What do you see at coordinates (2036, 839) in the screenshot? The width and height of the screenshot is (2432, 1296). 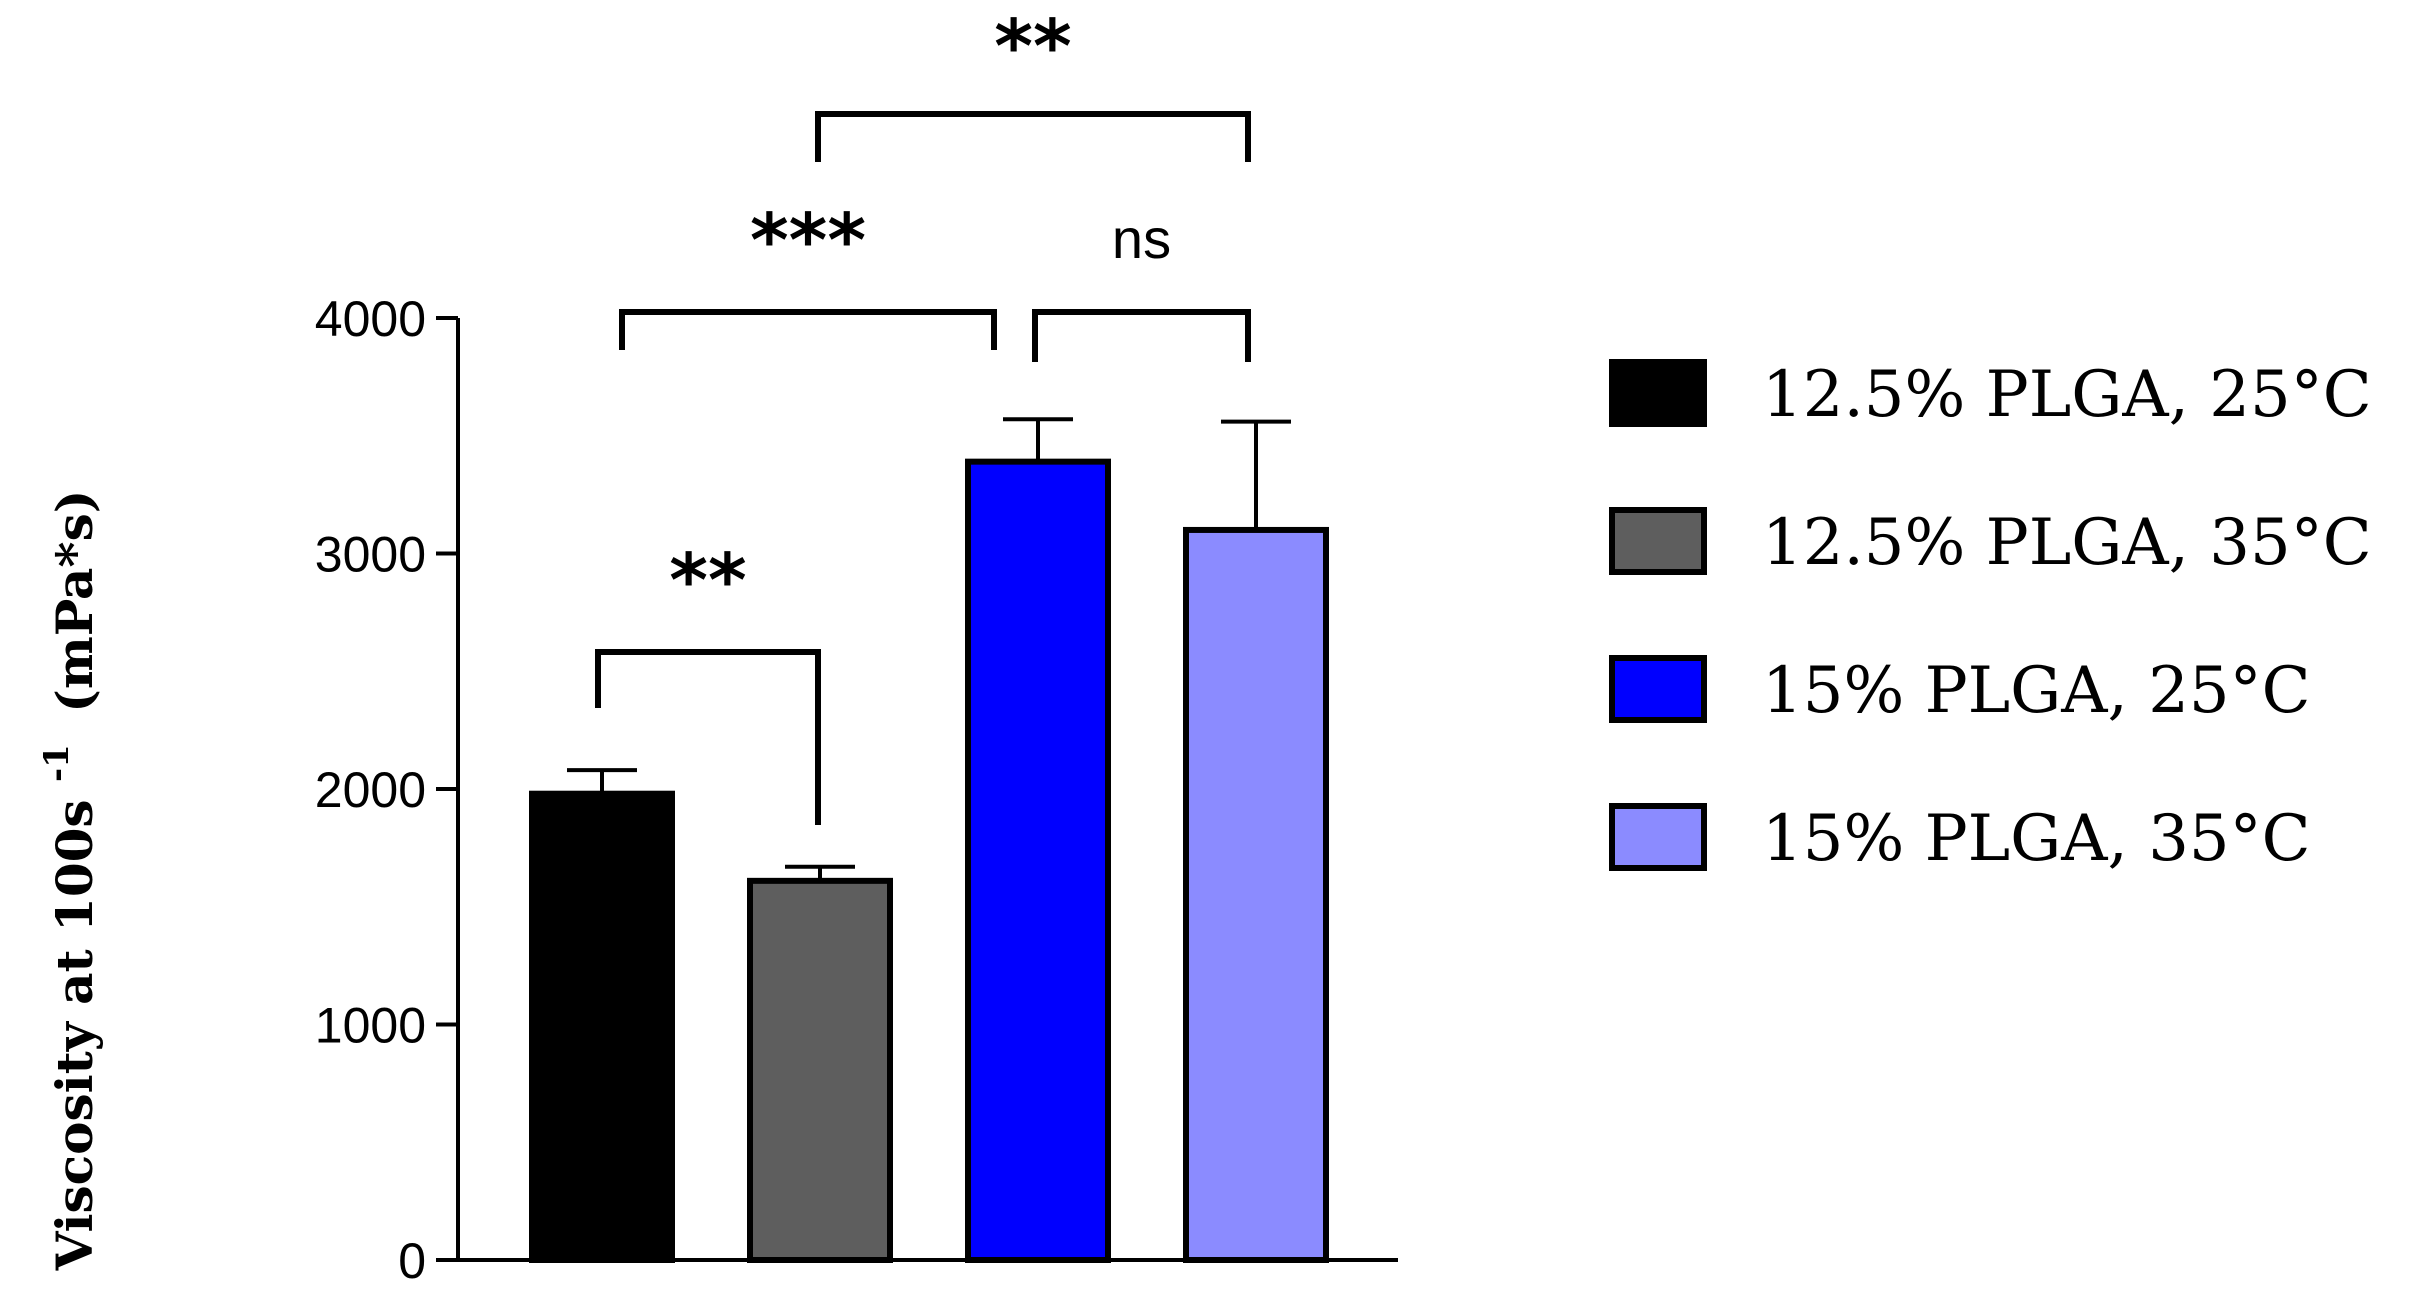 I see `legend-label: 15% PLGA, 35°C` at bounding box center [2036, 839].